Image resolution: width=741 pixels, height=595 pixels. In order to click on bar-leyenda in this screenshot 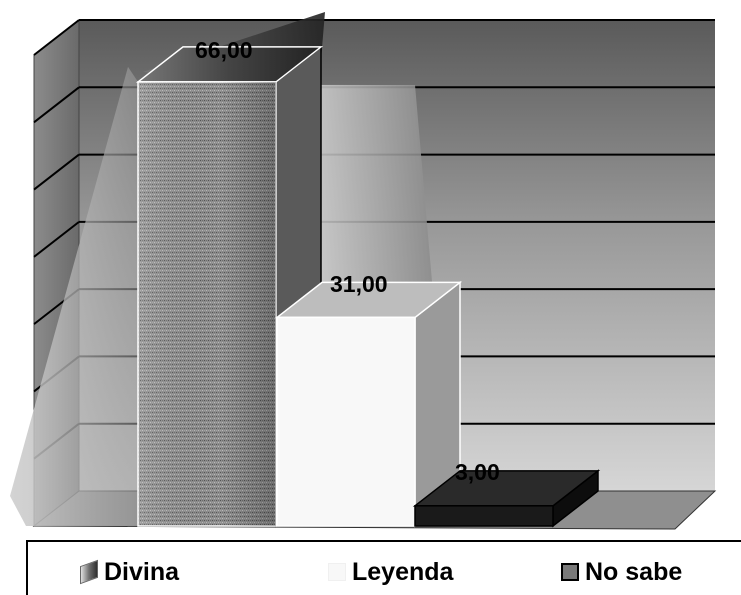, I will do `click(368, 404)`.